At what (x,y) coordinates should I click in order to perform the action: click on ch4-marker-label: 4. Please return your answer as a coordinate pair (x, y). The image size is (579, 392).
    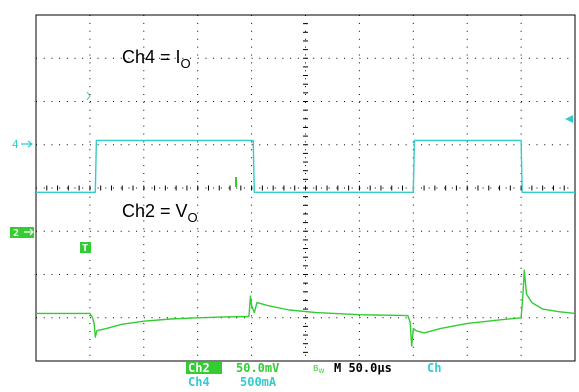
    Looking at the image, I should click on (15, 144).